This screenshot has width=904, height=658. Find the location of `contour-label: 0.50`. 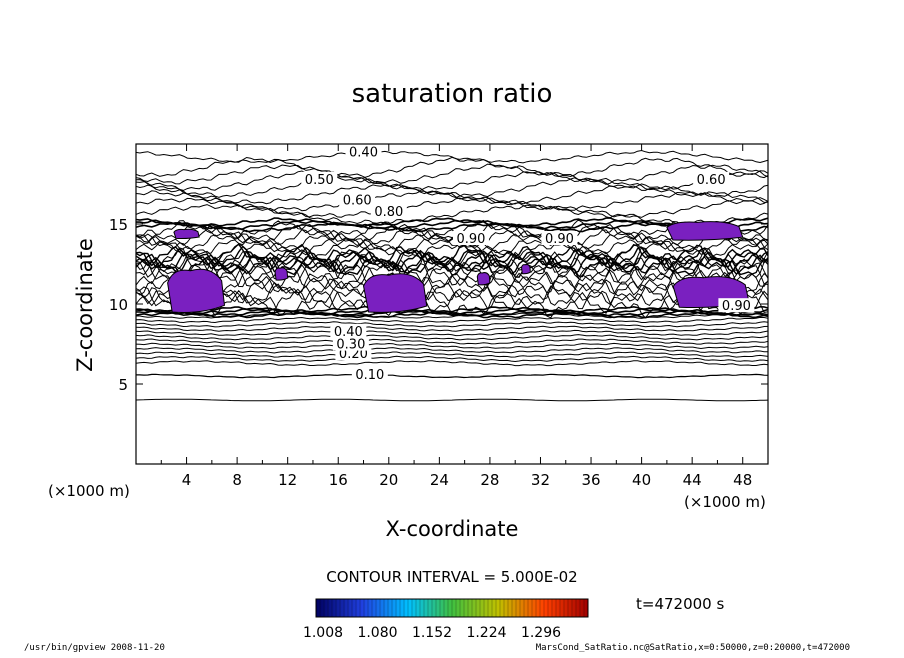

contour-label: 0.50 is located at coordinates (319, 180).